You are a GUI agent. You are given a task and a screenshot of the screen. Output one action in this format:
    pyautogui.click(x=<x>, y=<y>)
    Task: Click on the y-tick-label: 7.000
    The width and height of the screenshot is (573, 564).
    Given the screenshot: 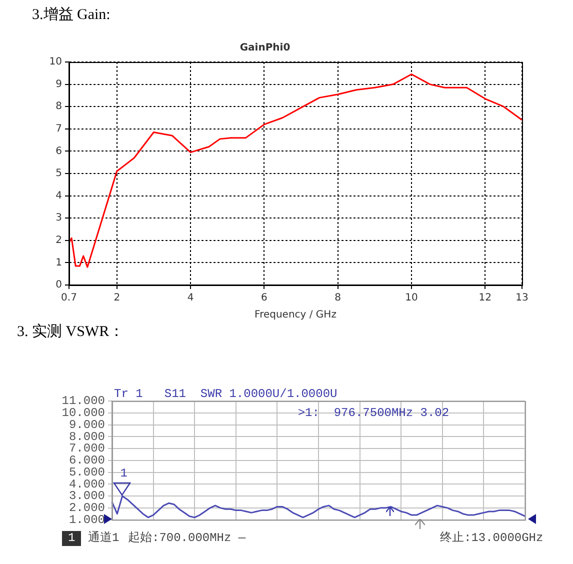 What is the action you would take?
    pyautogui.click(x=86, y=449)
    